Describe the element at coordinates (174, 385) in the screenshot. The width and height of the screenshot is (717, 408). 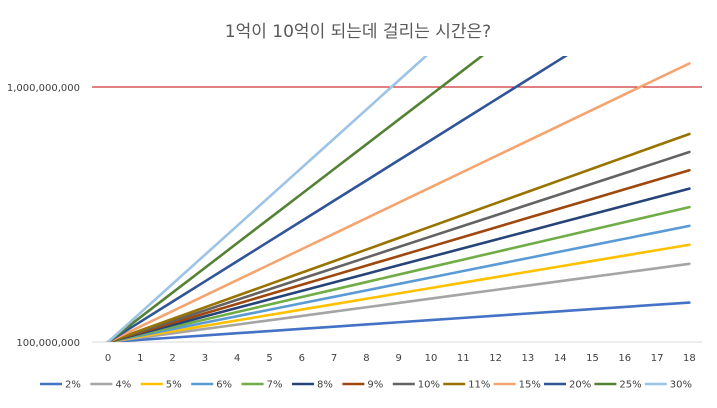
I see `legend-label: 5%` at that location.